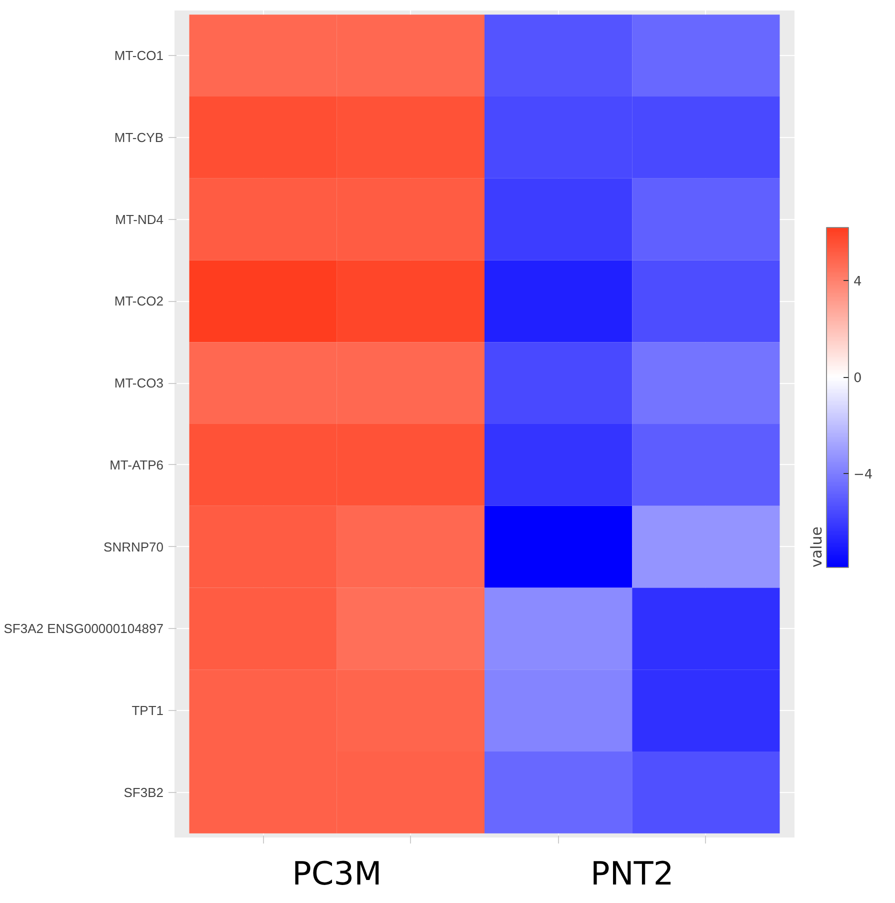 This screenshot has width=895, height=903. Describe the element at coordinates (139, 56) in the screenshot. I see `y-tick-label: MT-CO1` at that location.